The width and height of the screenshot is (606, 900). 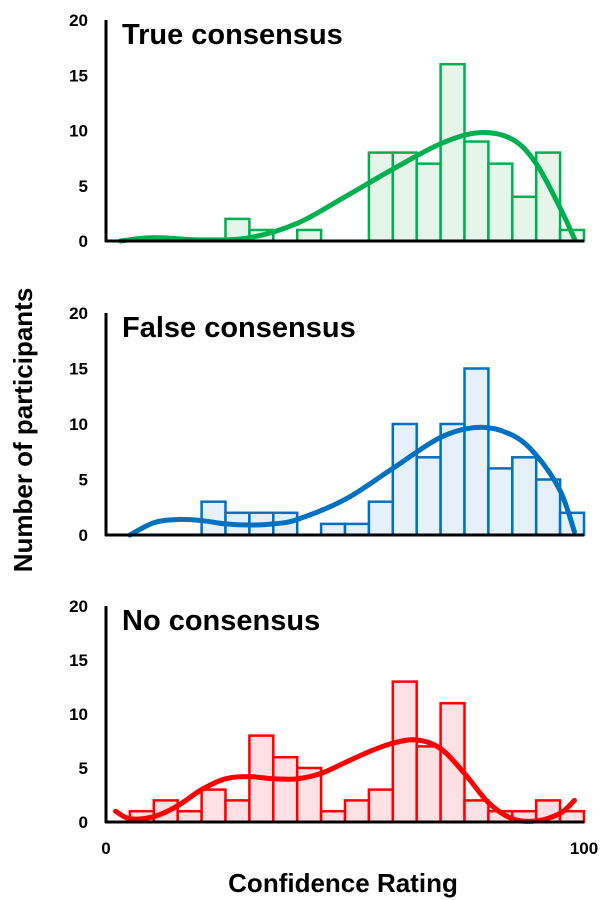 What do you see at coordinates (584, 848) in the screenshot?
I see `x-tick-label: 100` at bounding box center [584, 848].